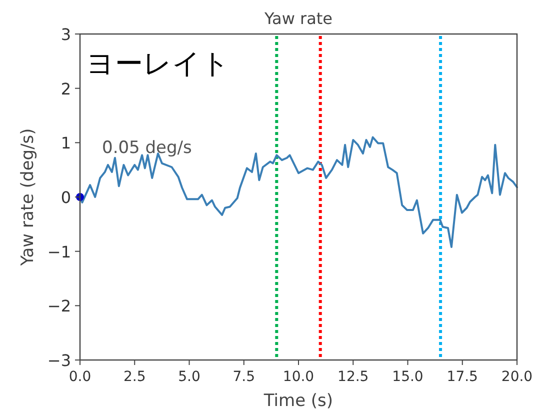 Image resolution: width=535 pixels, height=414 pixels. What do you see at coordinates (134, 377) in the screenshot?
I see `x-tick-label: 2.5` at bounding box center [134, 377].